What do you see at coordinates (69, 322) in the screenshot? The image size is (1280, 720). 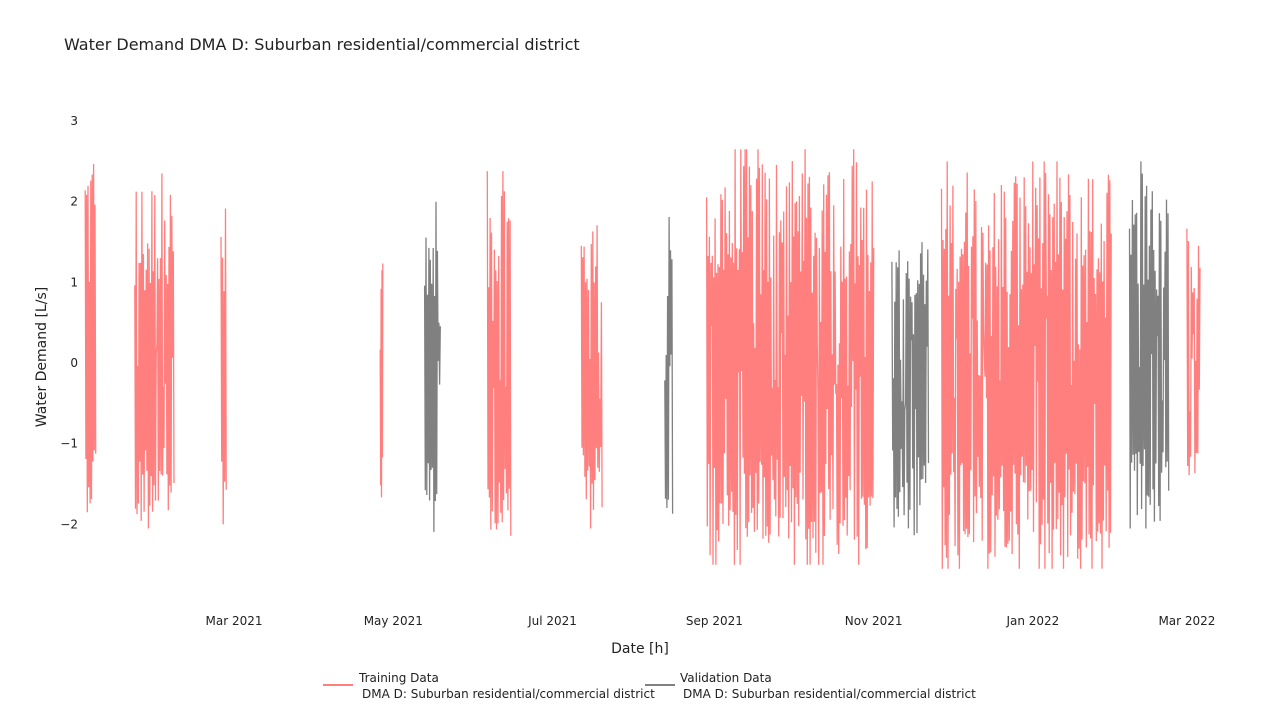 I see `y-axis-ticks: 3 2 1 0 −1 −2` at bounding box center [69, 322].